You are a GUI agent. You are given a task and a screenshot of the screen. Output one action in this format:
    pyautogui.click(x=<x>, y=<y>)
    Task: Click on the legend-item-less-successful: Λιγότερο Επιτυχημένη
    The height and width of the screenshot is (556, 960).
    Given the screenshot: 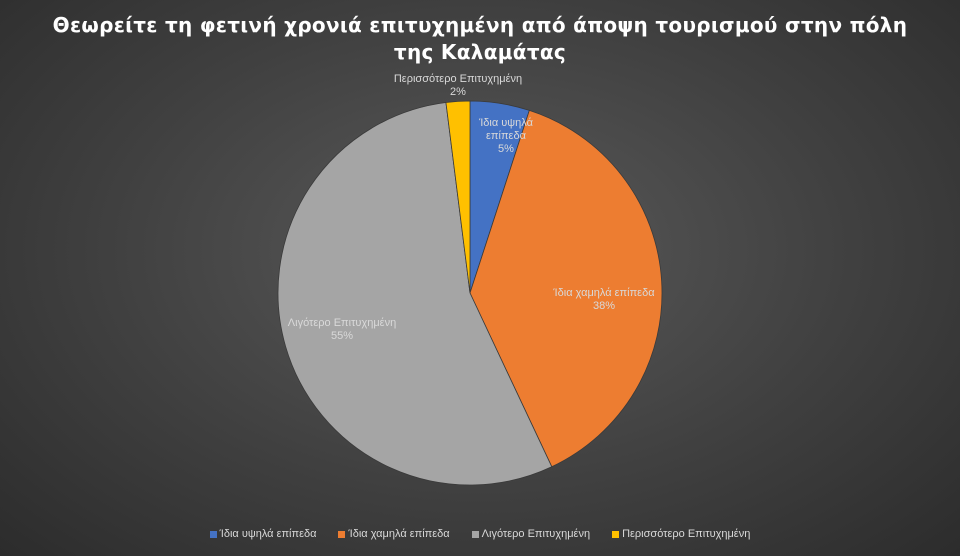 What is the action you would take?
    pyautogui.click(x=531, y=534)
    